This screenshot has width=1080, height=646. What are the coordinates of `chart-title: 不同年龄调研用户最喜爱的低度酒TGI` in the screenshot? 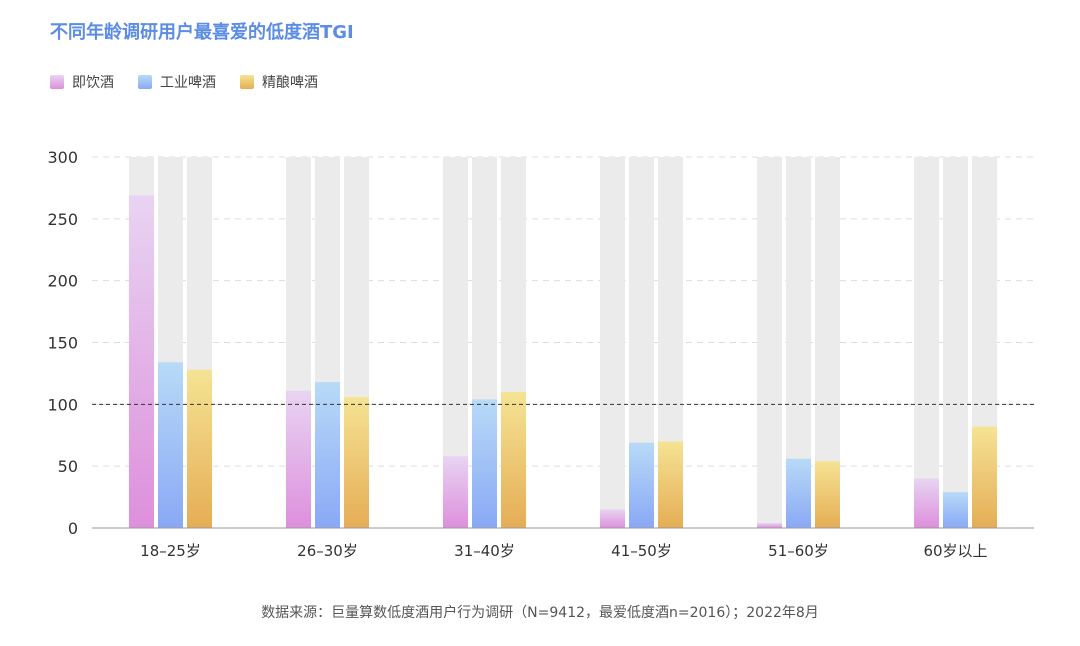 It's located at (202, 32).